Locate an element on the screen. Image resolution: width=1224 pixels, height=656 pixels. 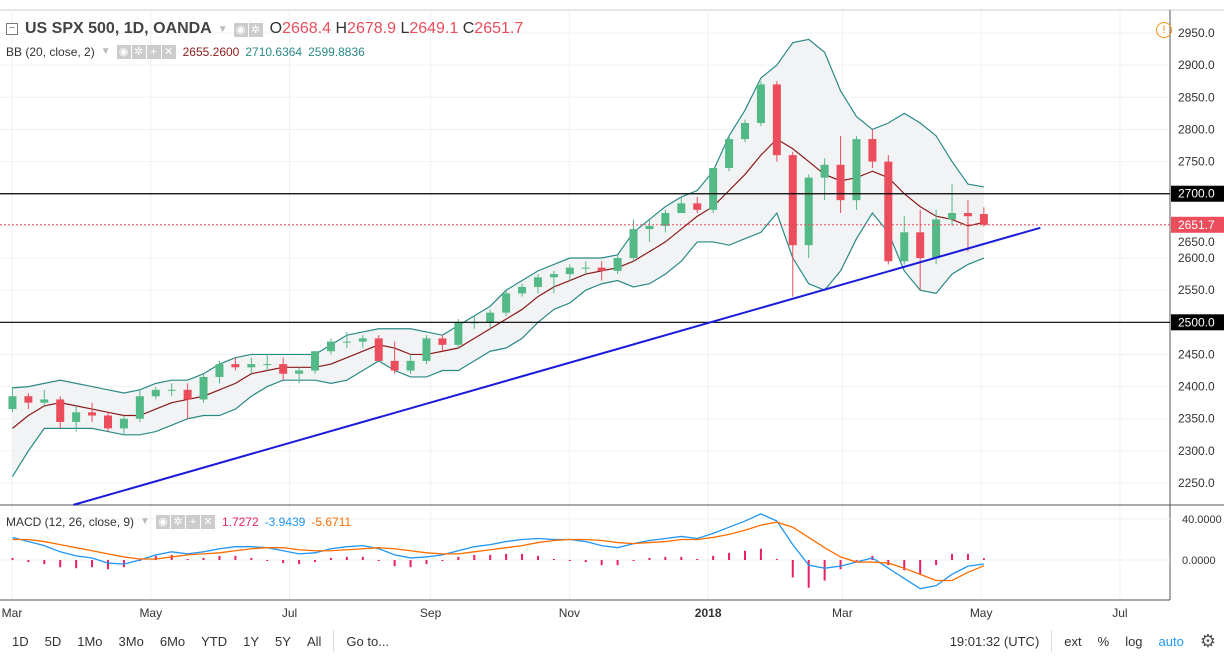
macd-line is located at coordinates (498, 551).